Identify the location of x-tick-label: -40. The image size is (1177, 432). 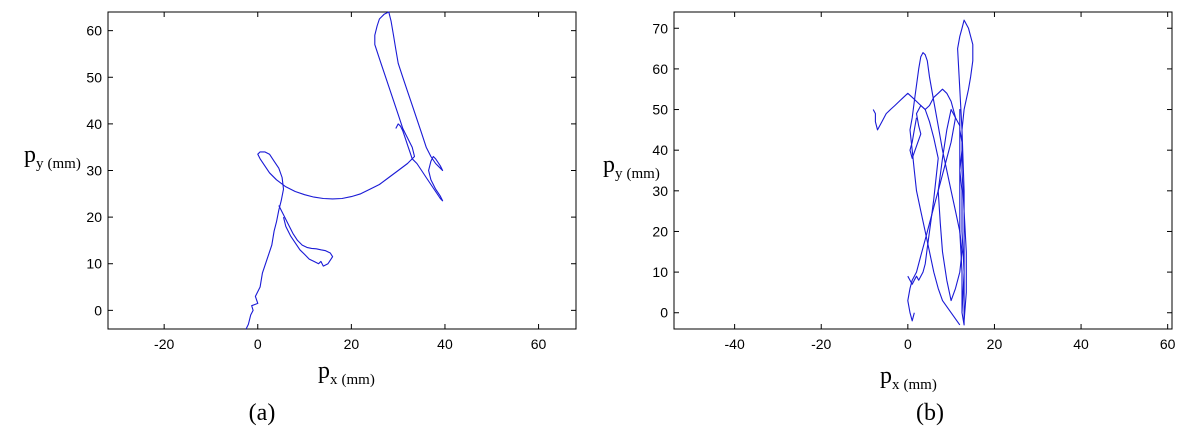
(735, 344).